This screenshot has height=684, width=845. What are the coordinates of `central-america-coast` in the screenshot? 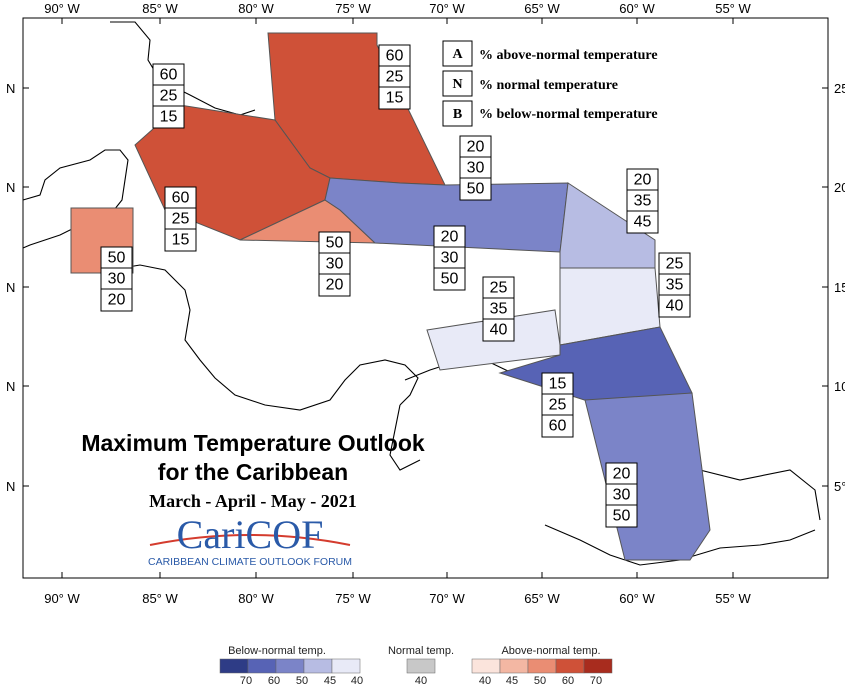 It's located at (264, 337).